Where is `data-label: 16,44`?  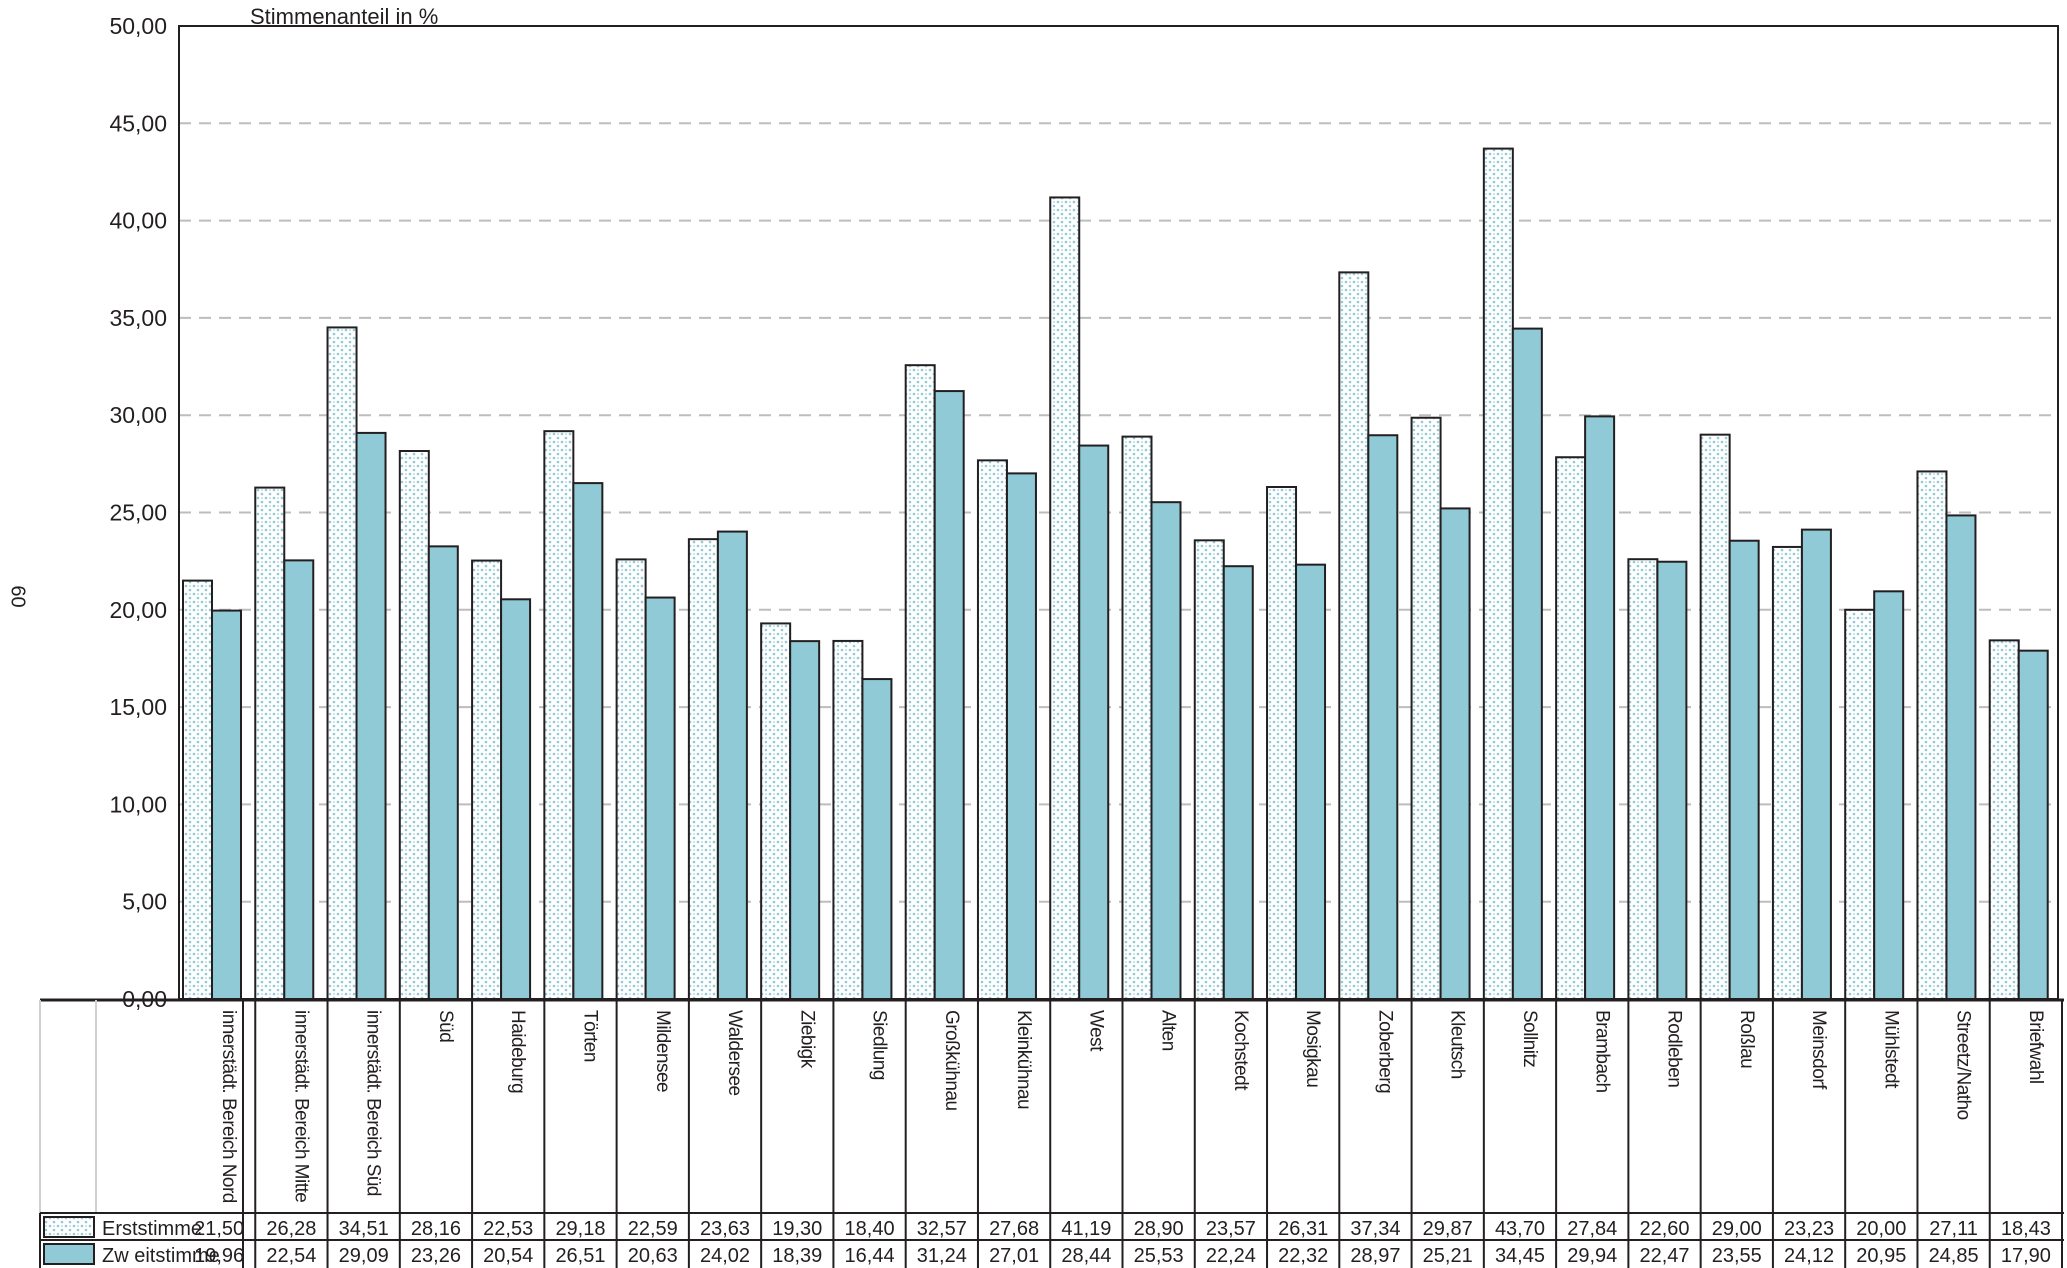 data-label: 16,44 is located at coordinates (870, 1256).